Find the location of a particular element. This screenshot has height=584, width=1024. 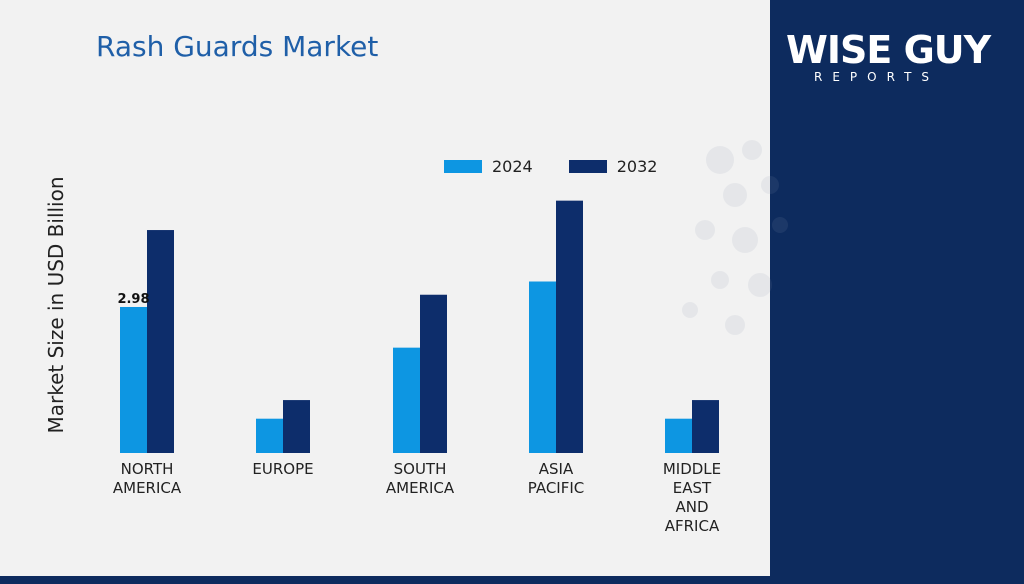

data-label-0: 2.98 is located at coordinates (133, 299).